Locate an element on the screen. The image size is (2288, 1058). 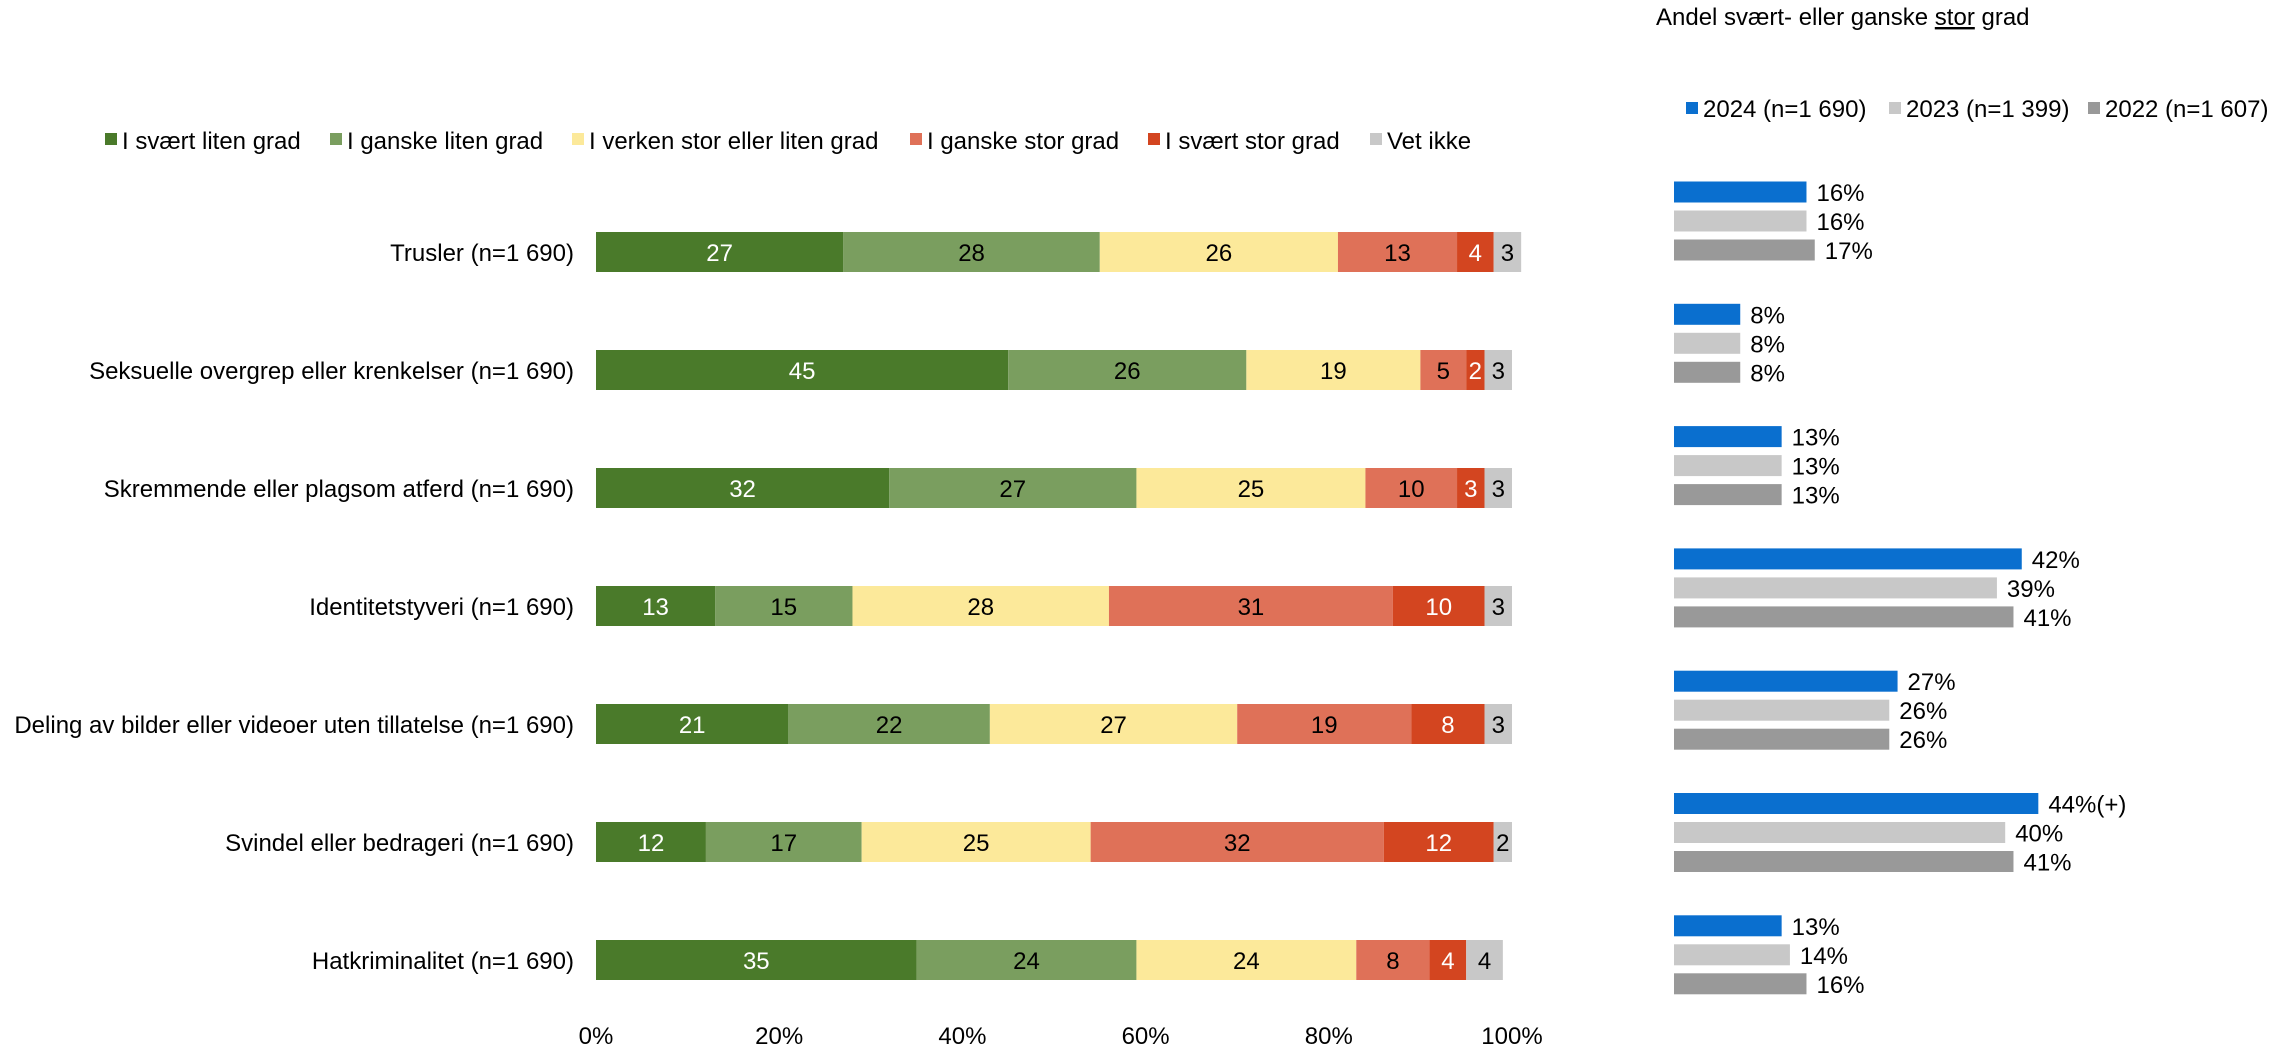
category-label: Identitetstyveri (n=1 690) is located at coordinates (441, 607).